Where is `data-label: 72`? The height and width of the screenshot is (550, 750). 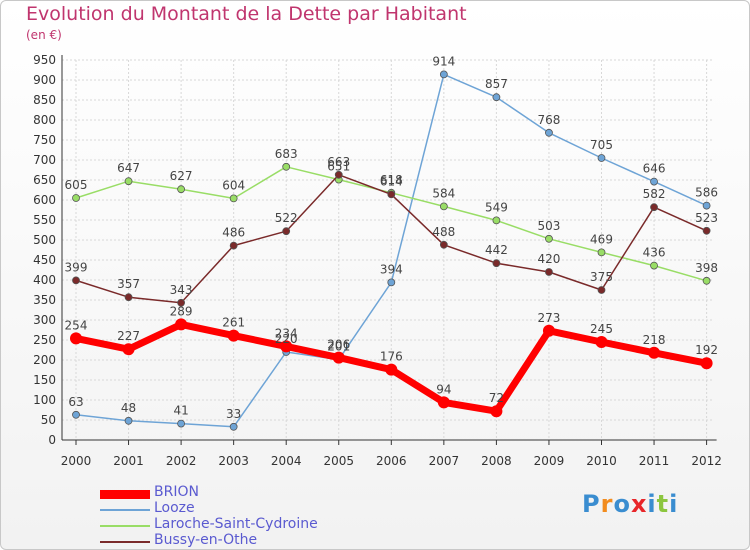
data-label: 72 is located at coordinates (496, 398).